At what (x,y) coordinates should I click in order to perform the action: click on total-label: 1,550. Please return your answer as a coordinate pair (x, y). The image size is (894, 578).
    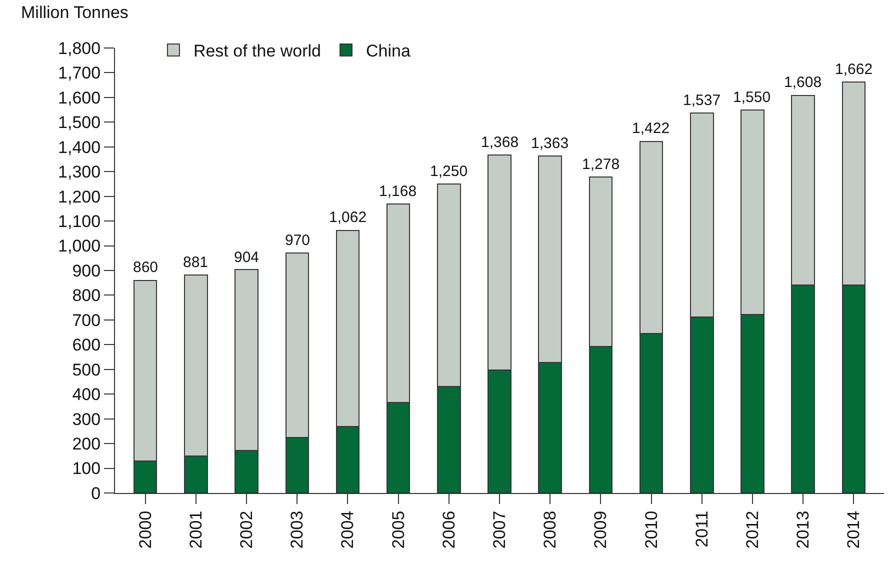
    Looking at the image, I should click on (752, 97).